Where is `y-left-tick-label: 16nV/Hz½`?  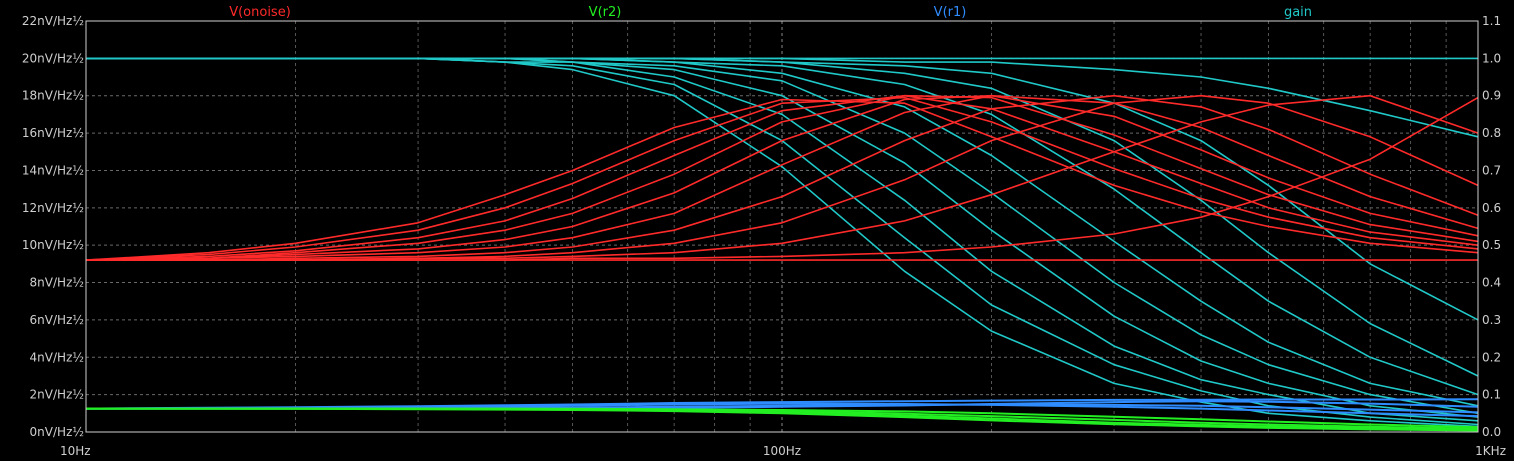
y-left-tick-label: 16nV/Hz½ is located at coordinates (53, 133).